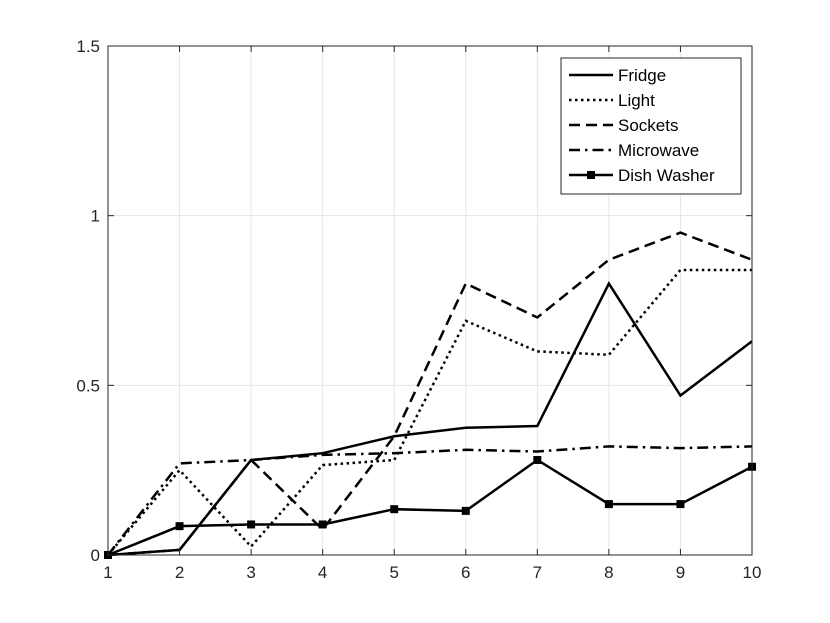  I want to click on legend: Fridge Light Sockets Microwave Dish Washer, so click(651, 126).